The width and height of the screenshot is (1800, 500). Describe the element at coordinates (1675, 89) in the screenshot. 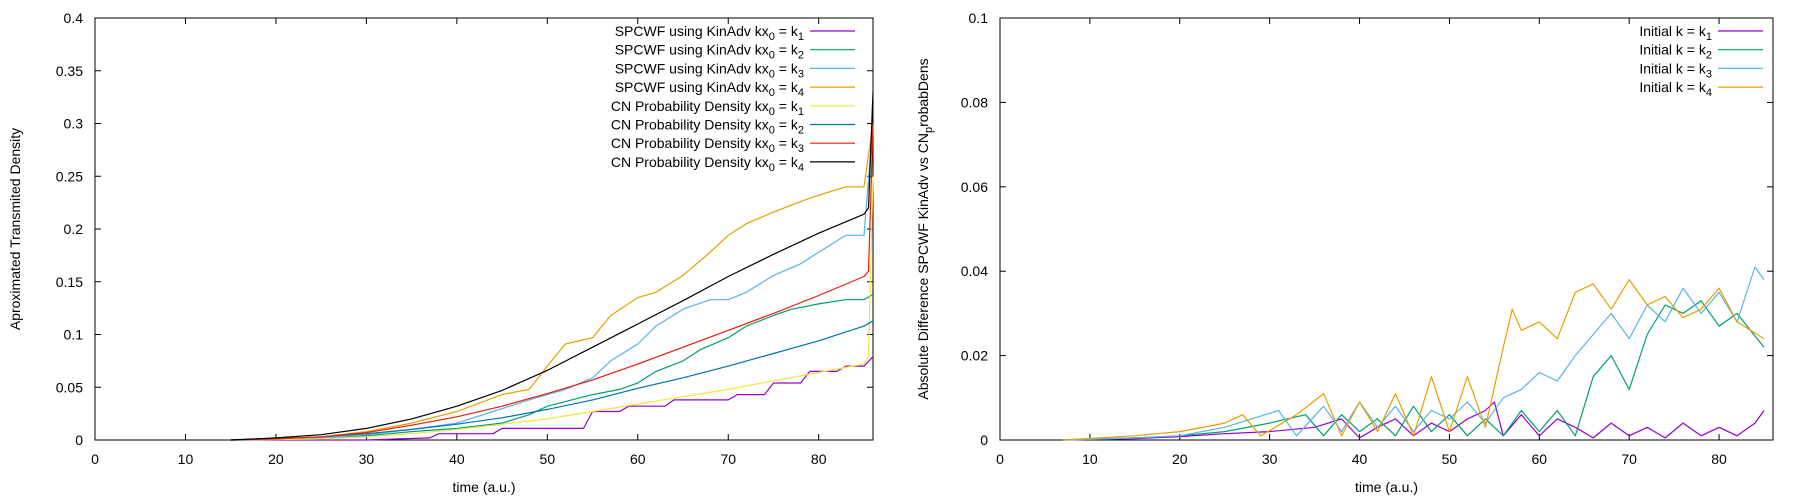

I see `legend-label: Initial k = k4` at that location.